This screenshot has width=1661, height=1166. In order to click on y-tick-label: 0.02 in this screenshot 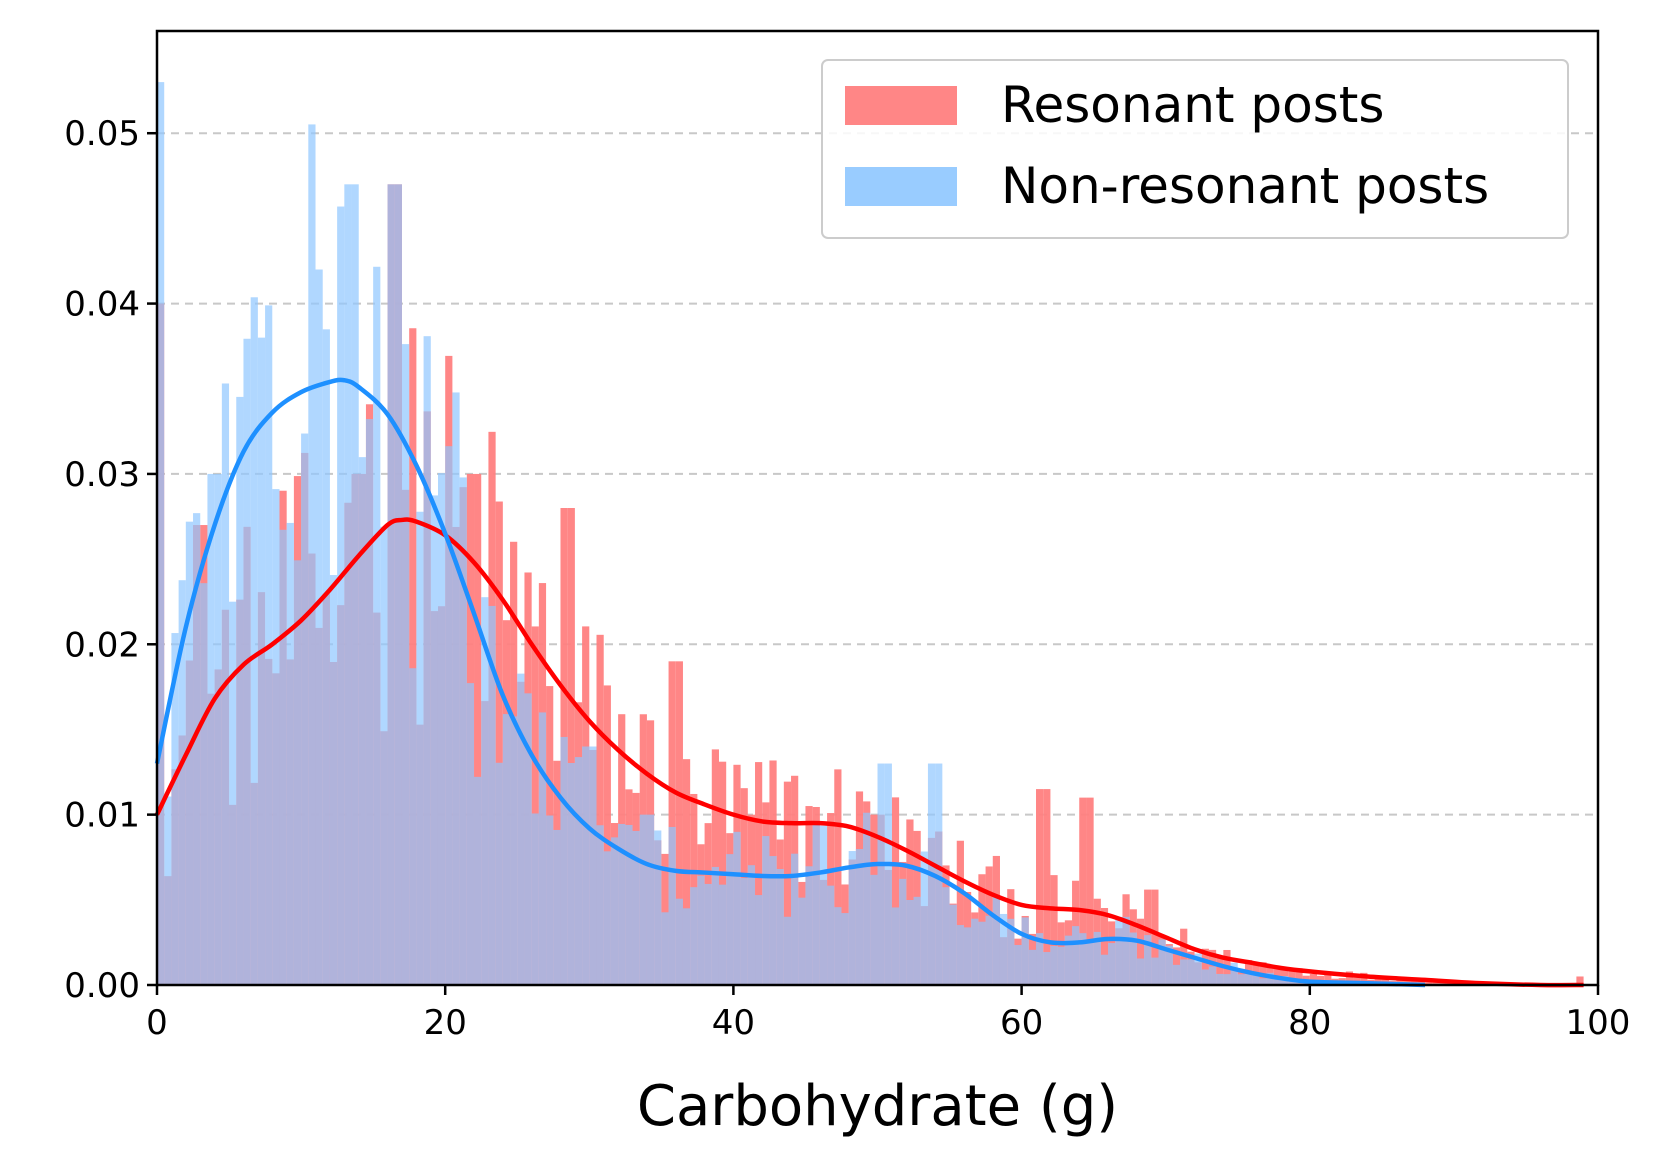, I will do `click(102, 645)`.